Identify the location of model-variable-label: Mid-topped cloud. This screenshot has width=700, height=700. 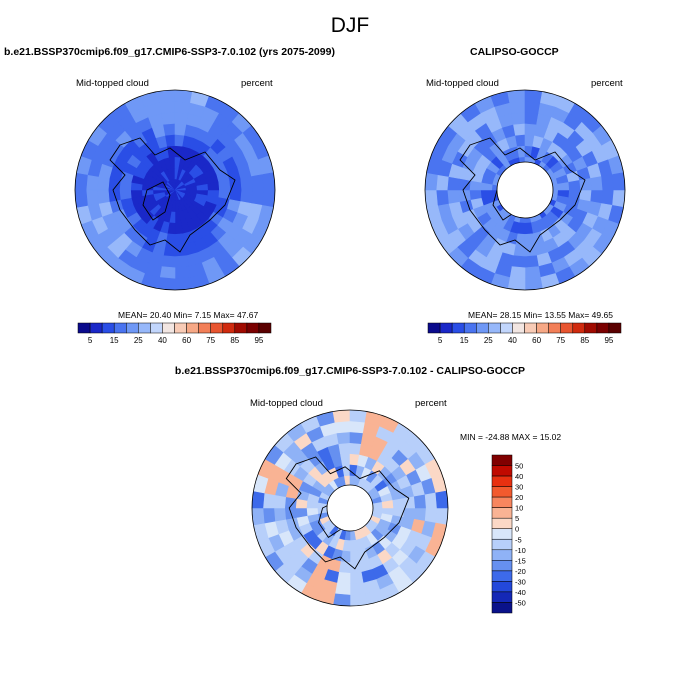
(112, 83).